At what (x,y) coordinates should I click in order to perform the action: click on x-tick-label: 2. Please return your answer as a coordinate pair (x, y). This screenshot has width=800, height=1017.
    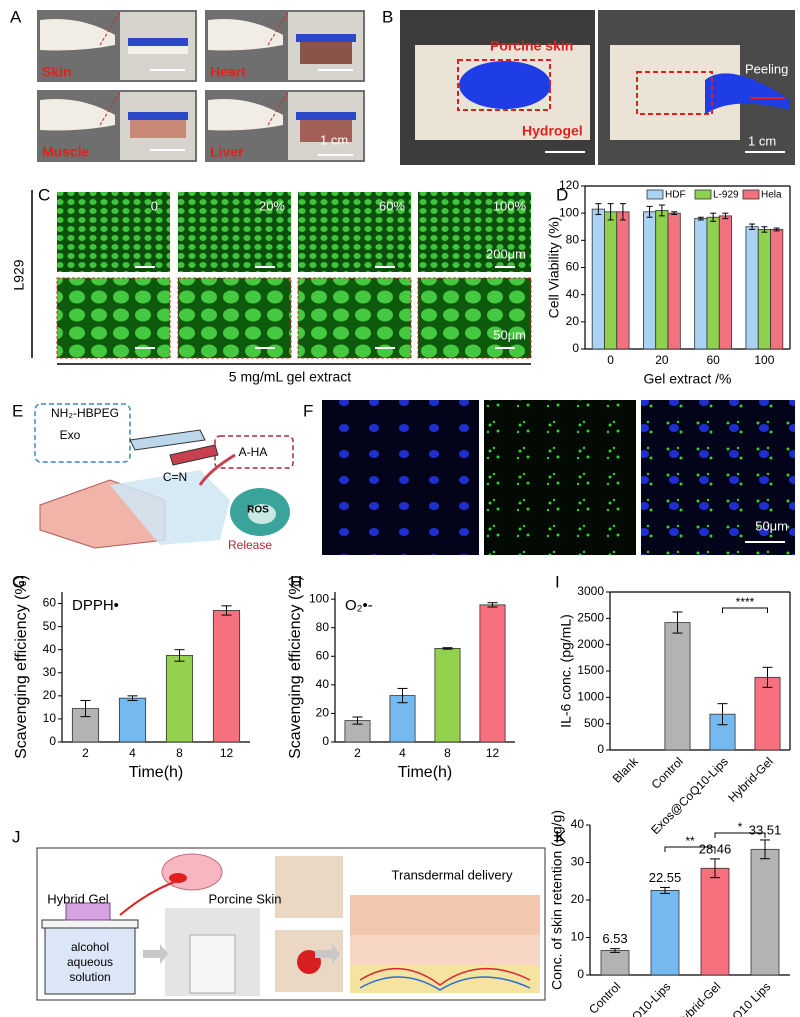
    Looking at the image, I should click on (357, 753).